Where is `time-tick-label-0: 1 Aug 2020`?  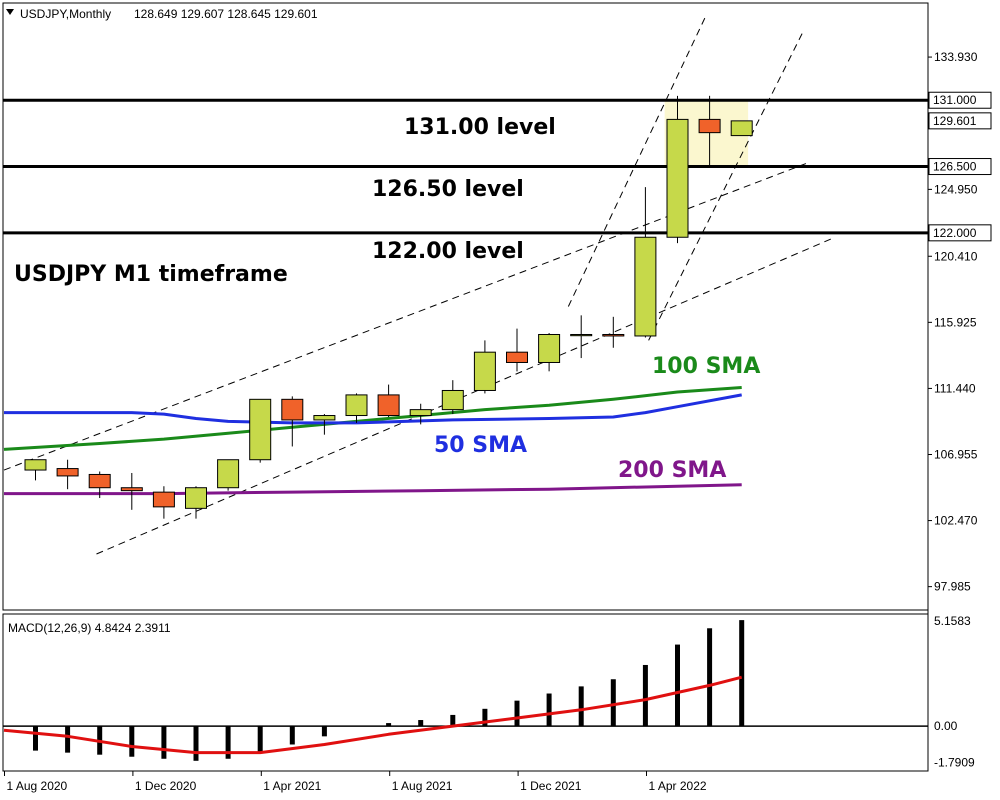 time-tick-label-0: 1 Aug 2020 is located at coordinates (37, 786).